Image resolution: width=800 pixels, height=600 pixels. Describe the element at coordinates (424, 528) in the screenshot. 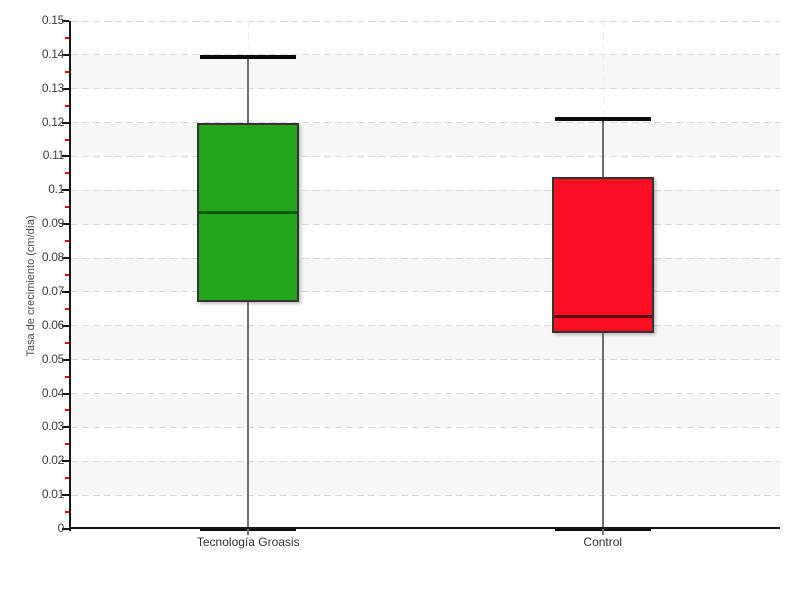

I see `x-axis-spine` at that location.